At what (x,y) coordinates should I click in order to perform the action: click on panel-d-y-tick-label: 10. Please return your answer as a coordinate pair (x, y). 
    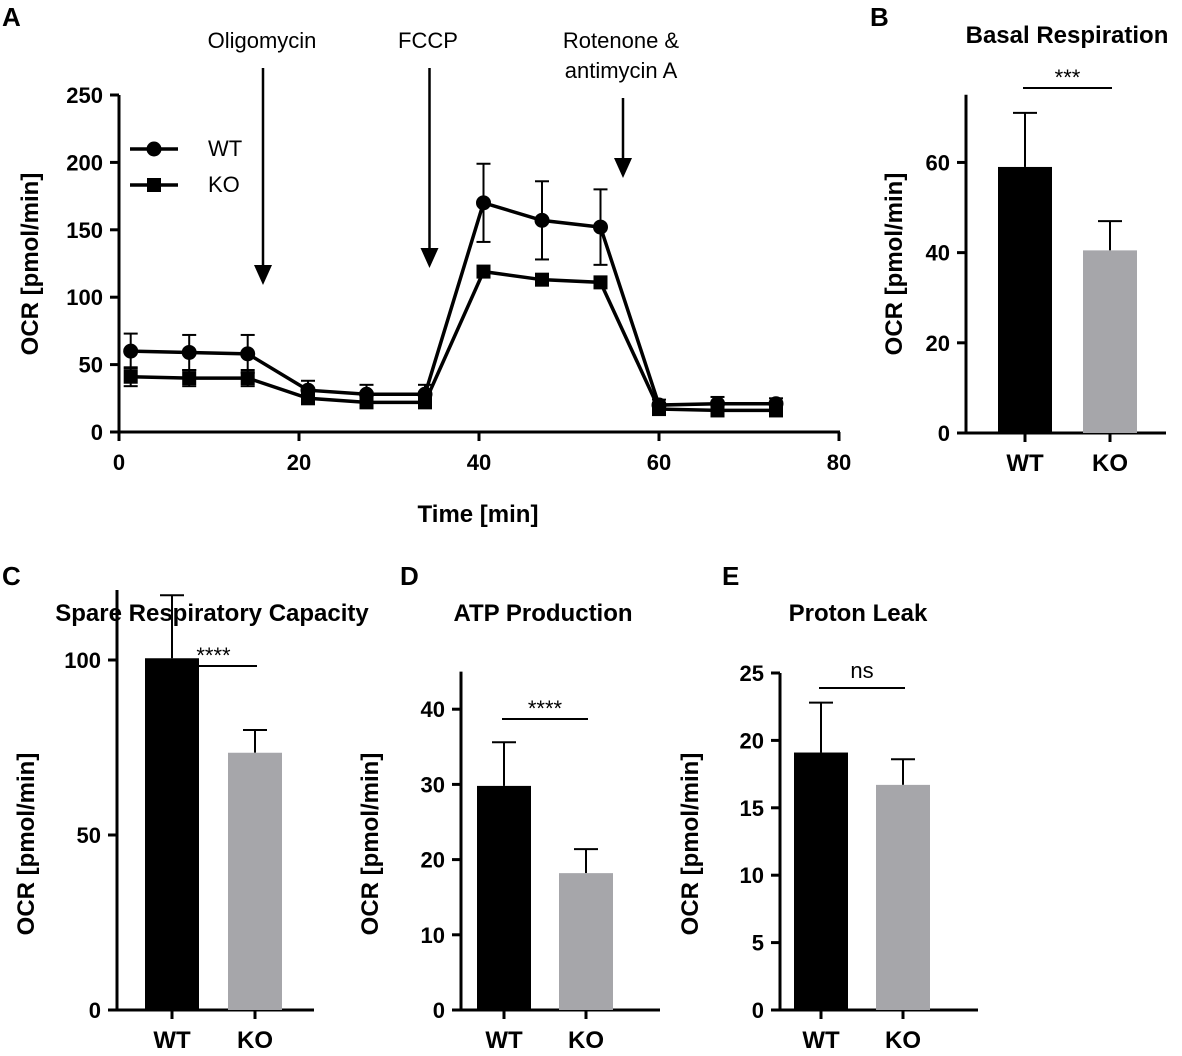
    Looking at the image, I should click on (433, 935).